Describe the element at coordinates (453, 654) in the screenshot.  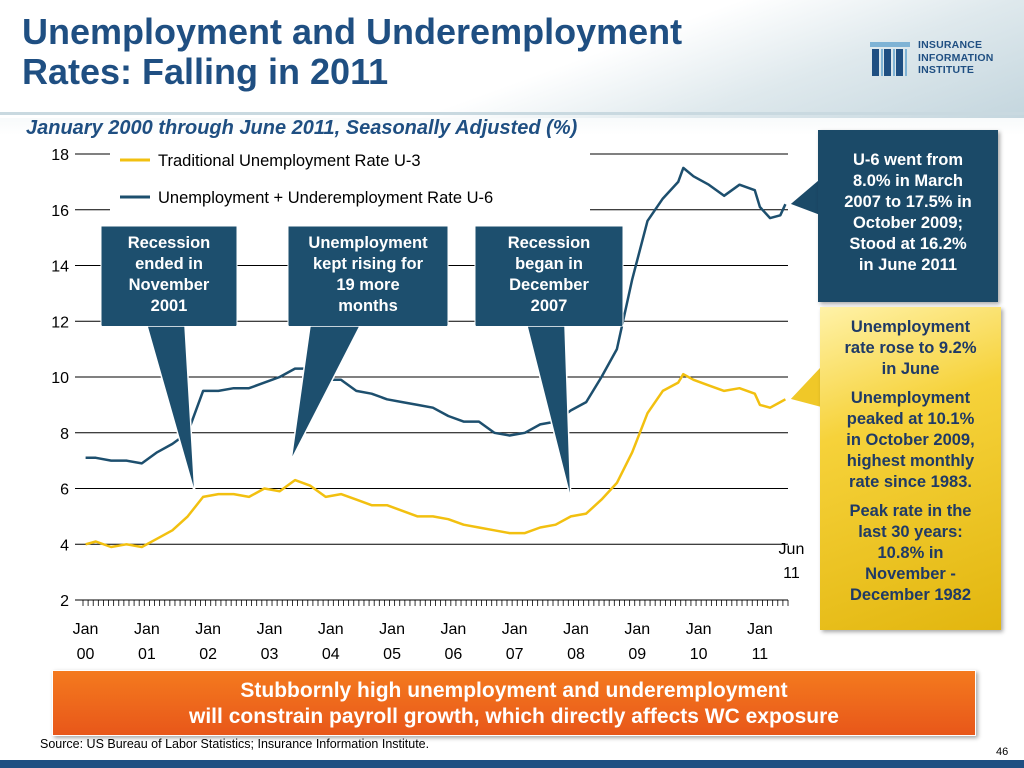
I see `x-tick-label: 06` at that location.